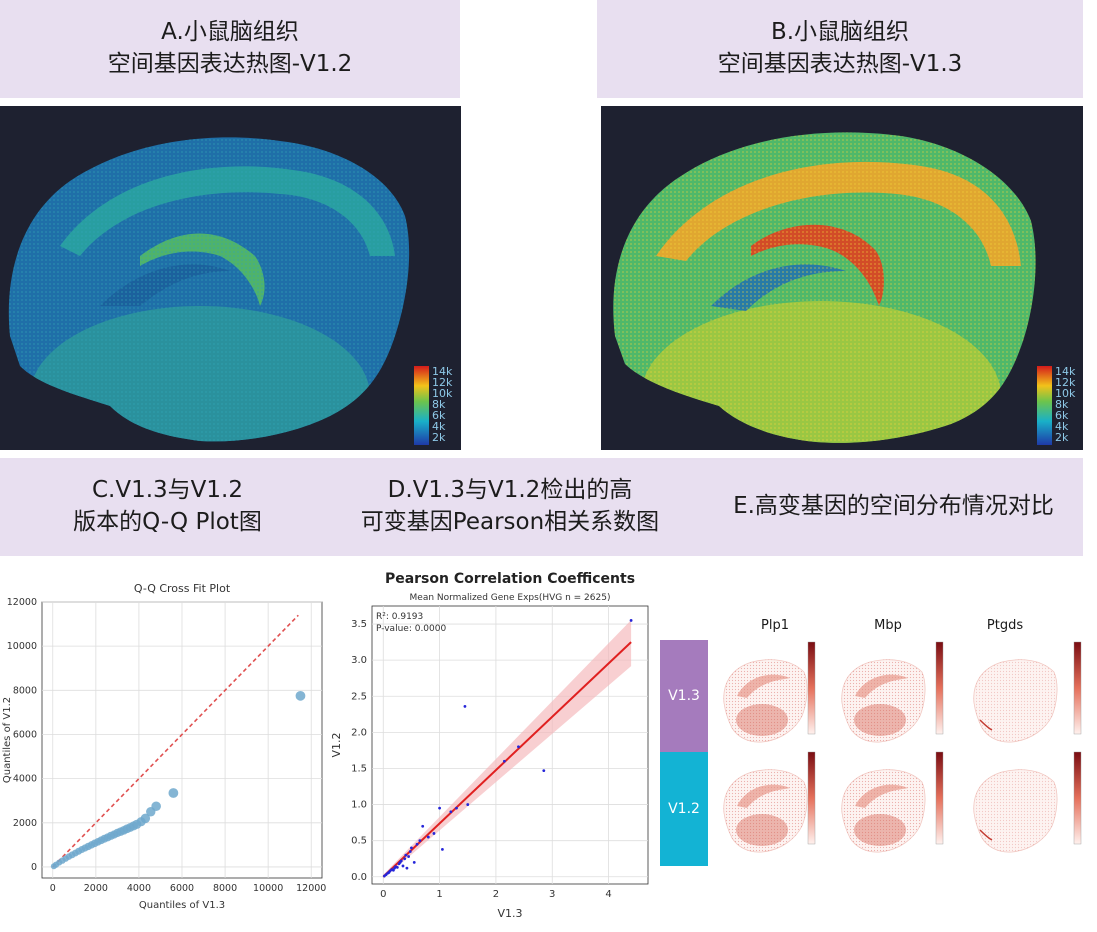  I want to click on r2-annotation: R²: 0.9193, so click(399, 617).